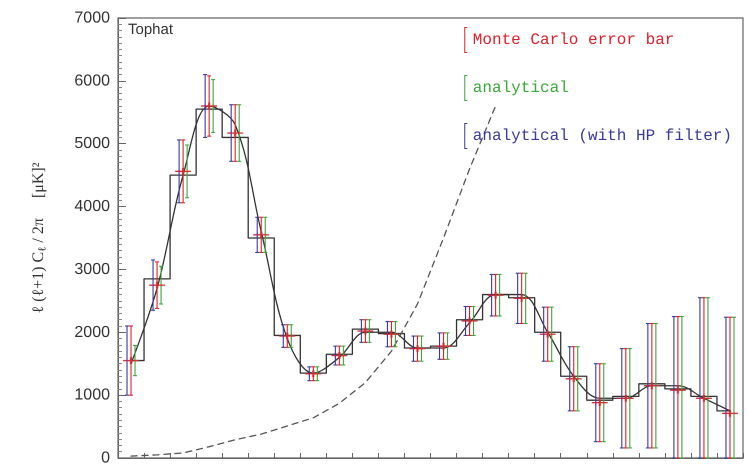  What do you see at coordinates (151, 29) in the screenshot?
I see `annotation: Tophat` at bounding box center [151, 29].